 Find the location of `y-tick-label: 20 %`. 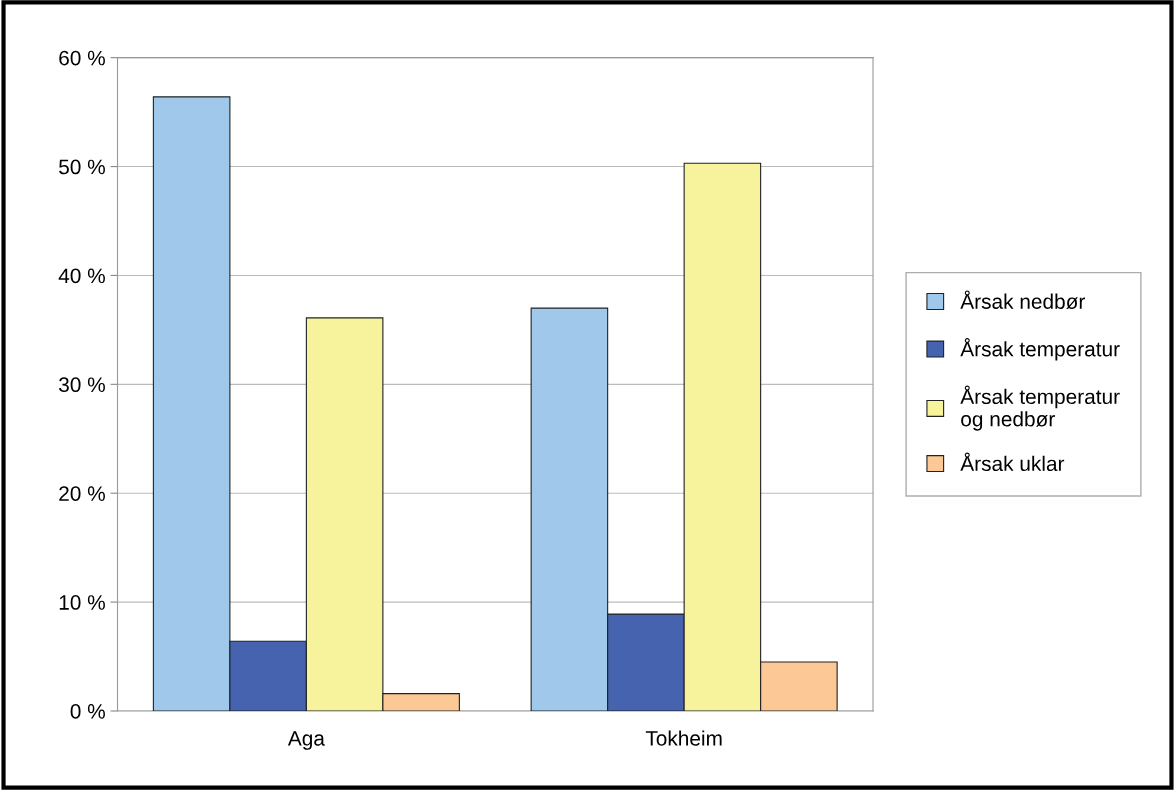

y-tick-label: 20 % is located at coordinates (82, 493).